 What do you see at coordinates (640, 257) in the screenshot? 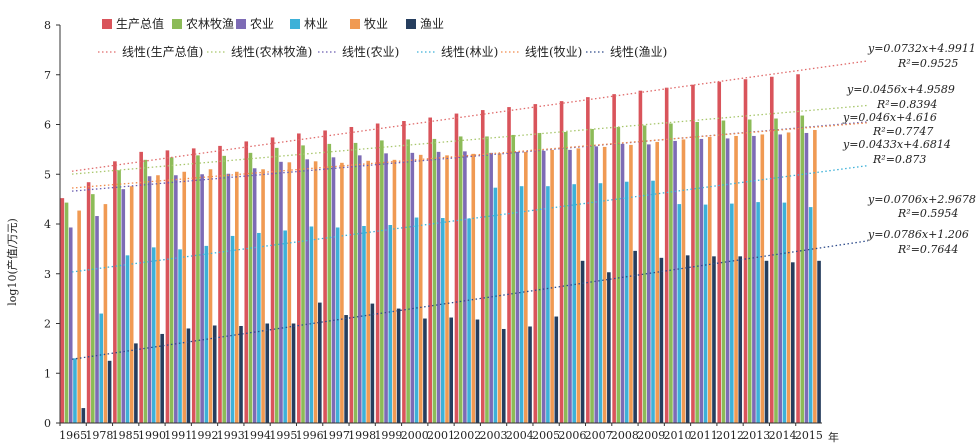
I see `bar-生产总值-2009` at bounding box center [640, 257].